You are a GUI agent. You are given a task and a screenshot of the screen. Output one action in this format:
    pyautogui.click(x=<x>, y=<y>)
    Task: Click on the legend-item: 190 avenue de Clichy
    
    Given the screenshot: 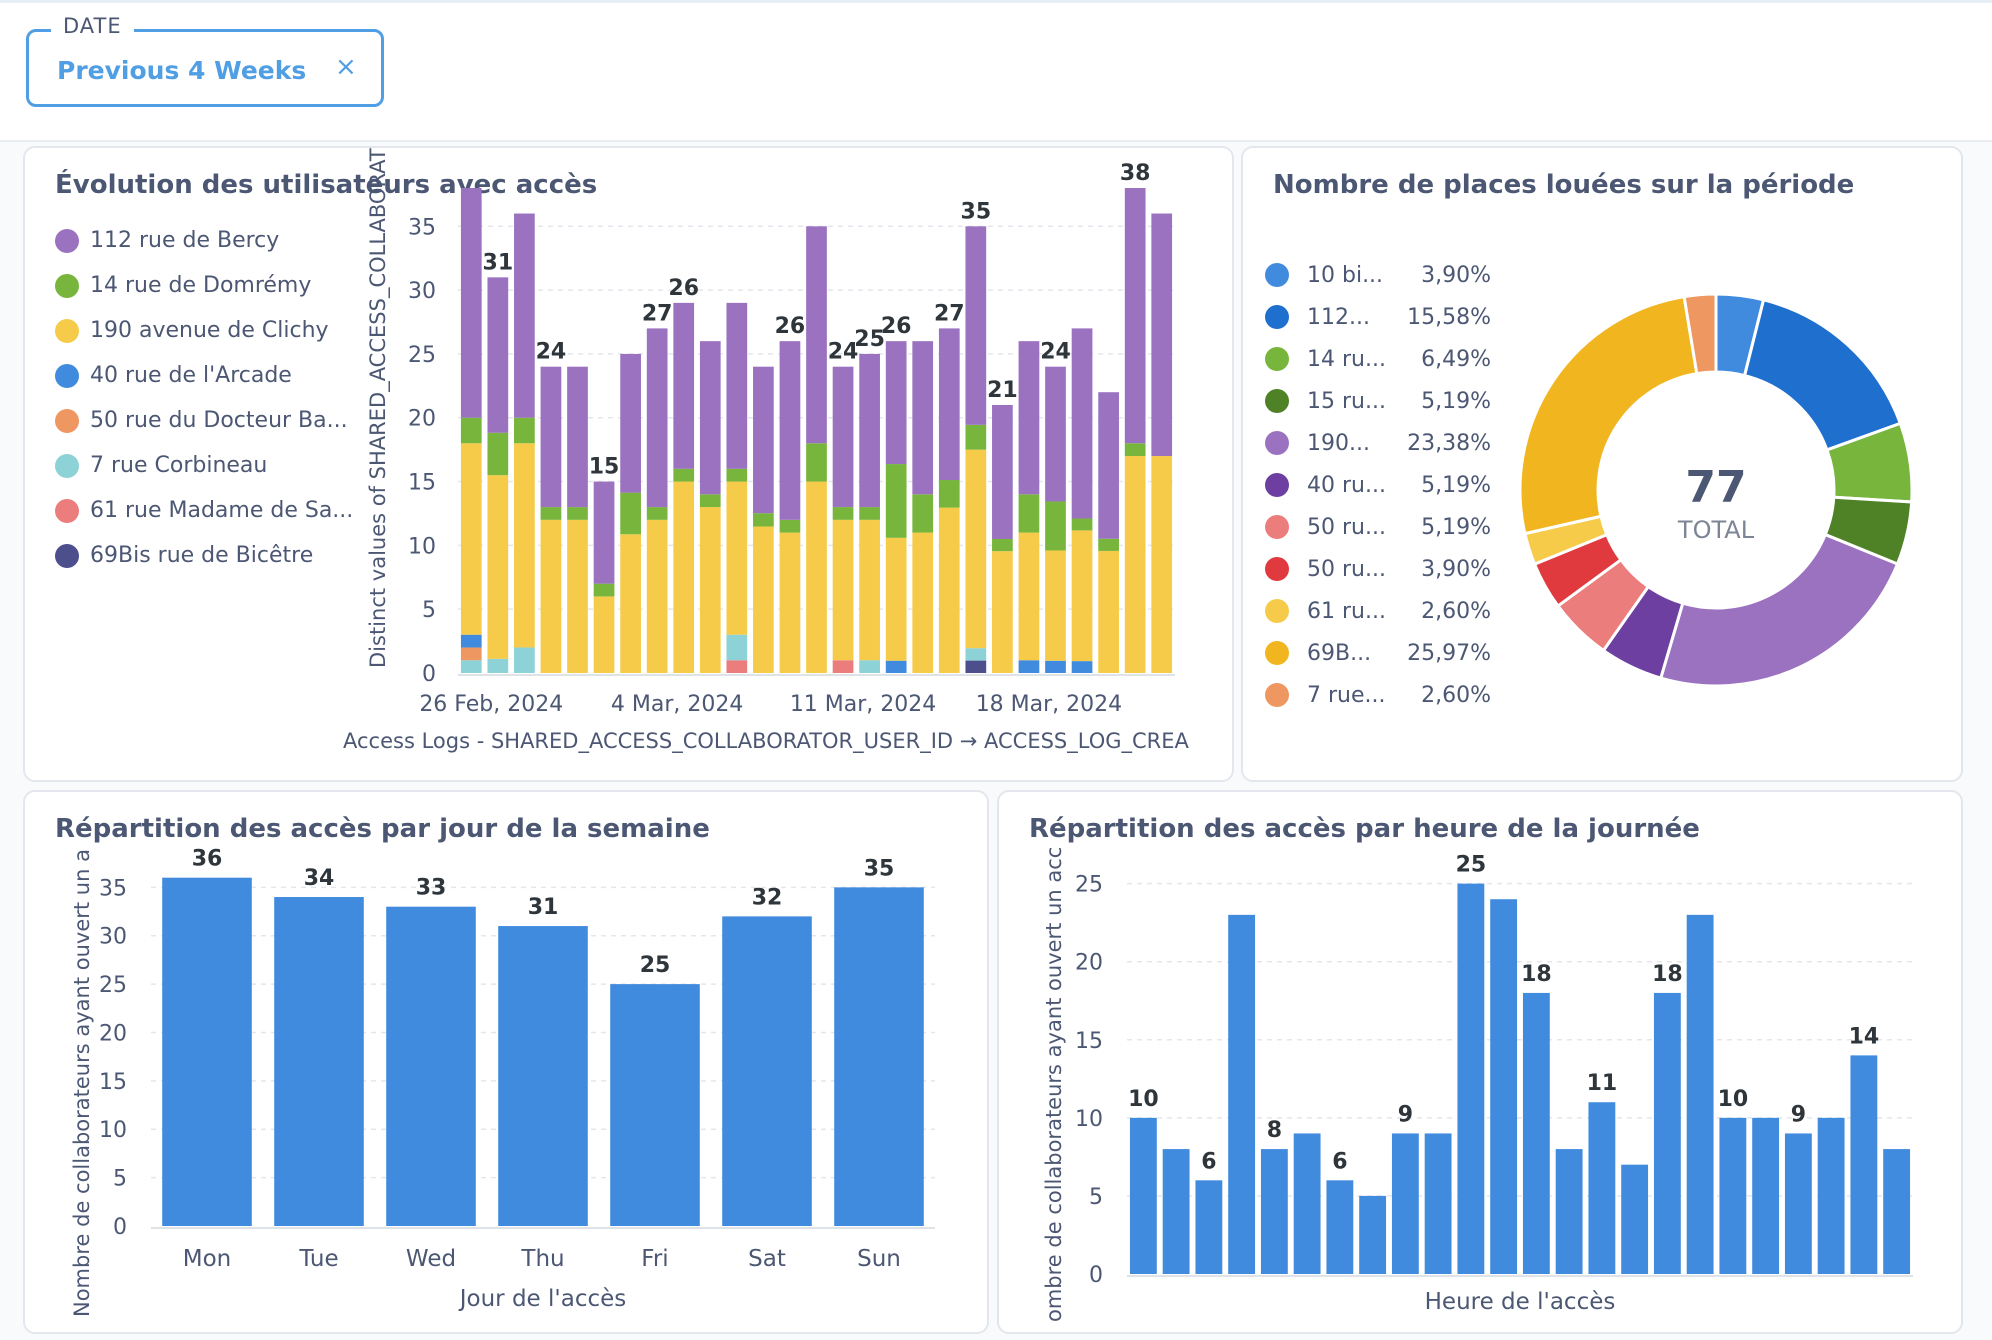 What is the action you would take?
    pyautogui.click(x=205, y=330)
    